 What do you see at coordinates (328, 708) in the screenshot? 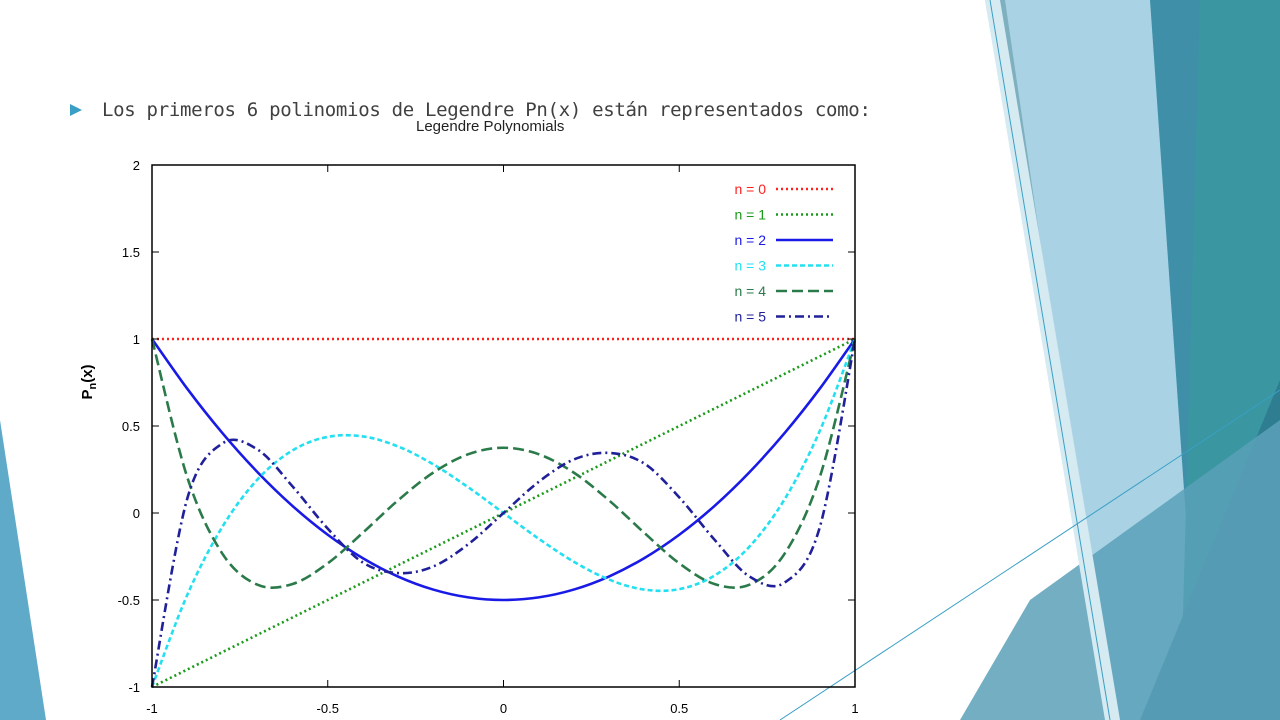
I see `x-tick-label: -0.5` at bounding box center [328, 708].